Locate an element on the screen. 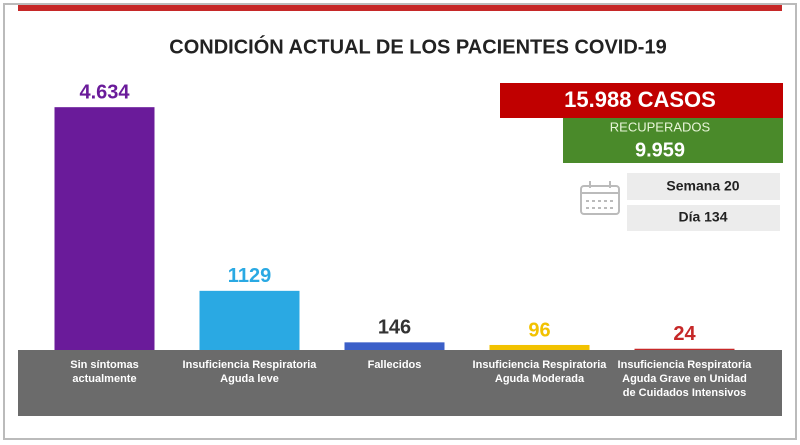 The height and width of the screenshot is (445, 800). recovered-value: 9.959 is located at coordinates (660, 150).